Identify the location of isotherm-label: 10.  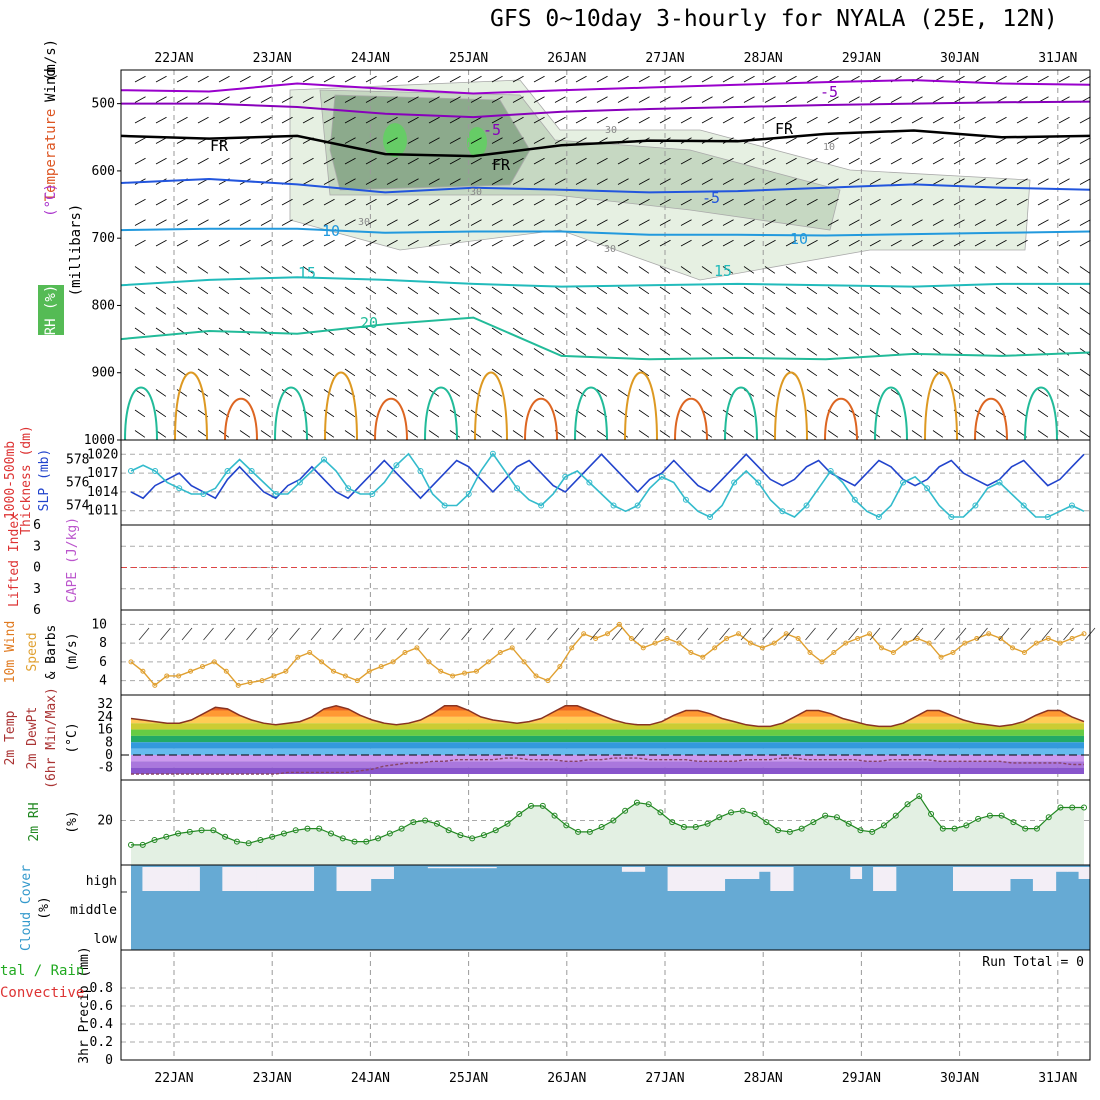
(799, 239).